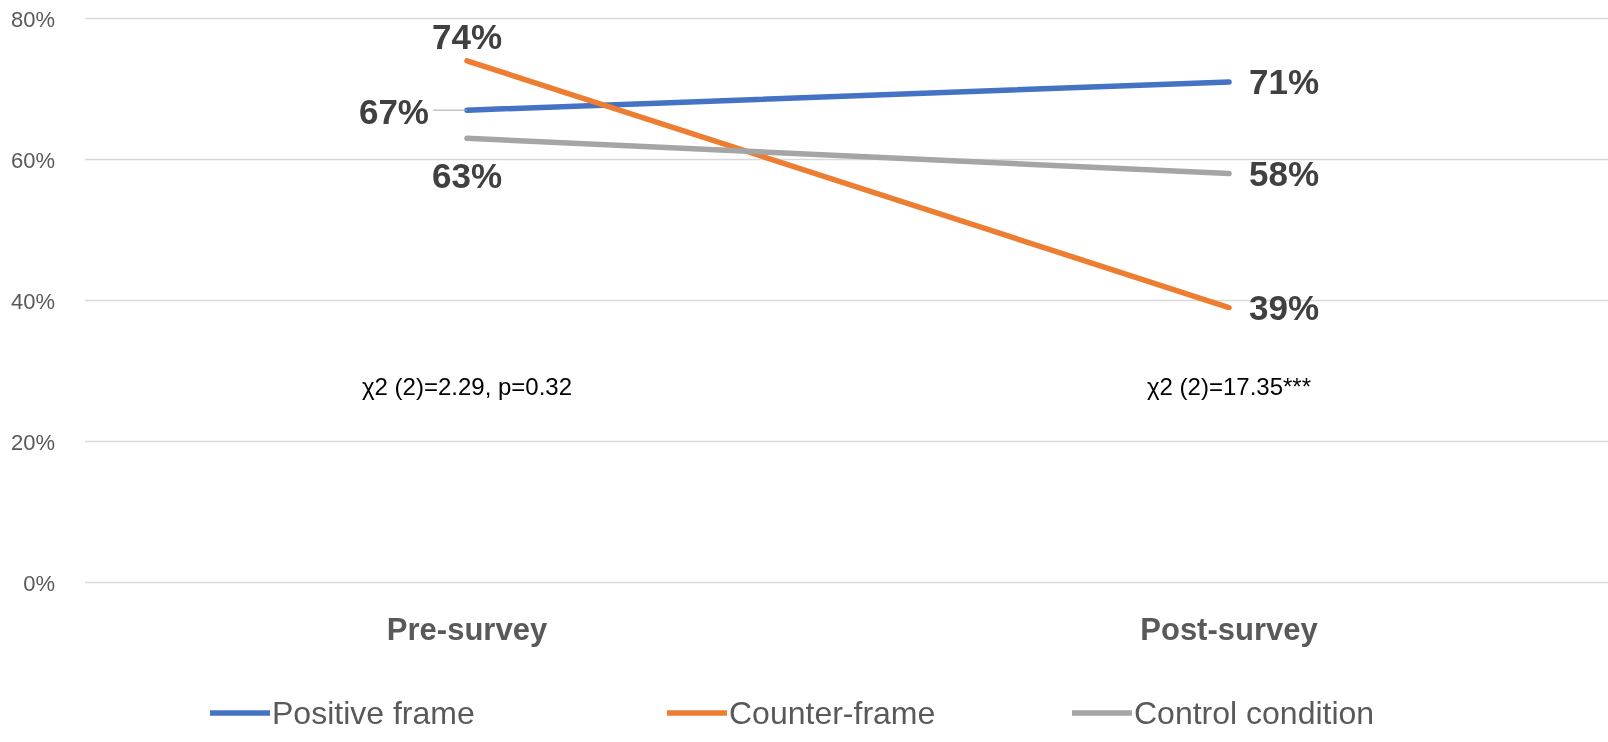 The width and height of the screenshot is (1608, 742). I want to click on data-label: 39%, so click(1284, 307).